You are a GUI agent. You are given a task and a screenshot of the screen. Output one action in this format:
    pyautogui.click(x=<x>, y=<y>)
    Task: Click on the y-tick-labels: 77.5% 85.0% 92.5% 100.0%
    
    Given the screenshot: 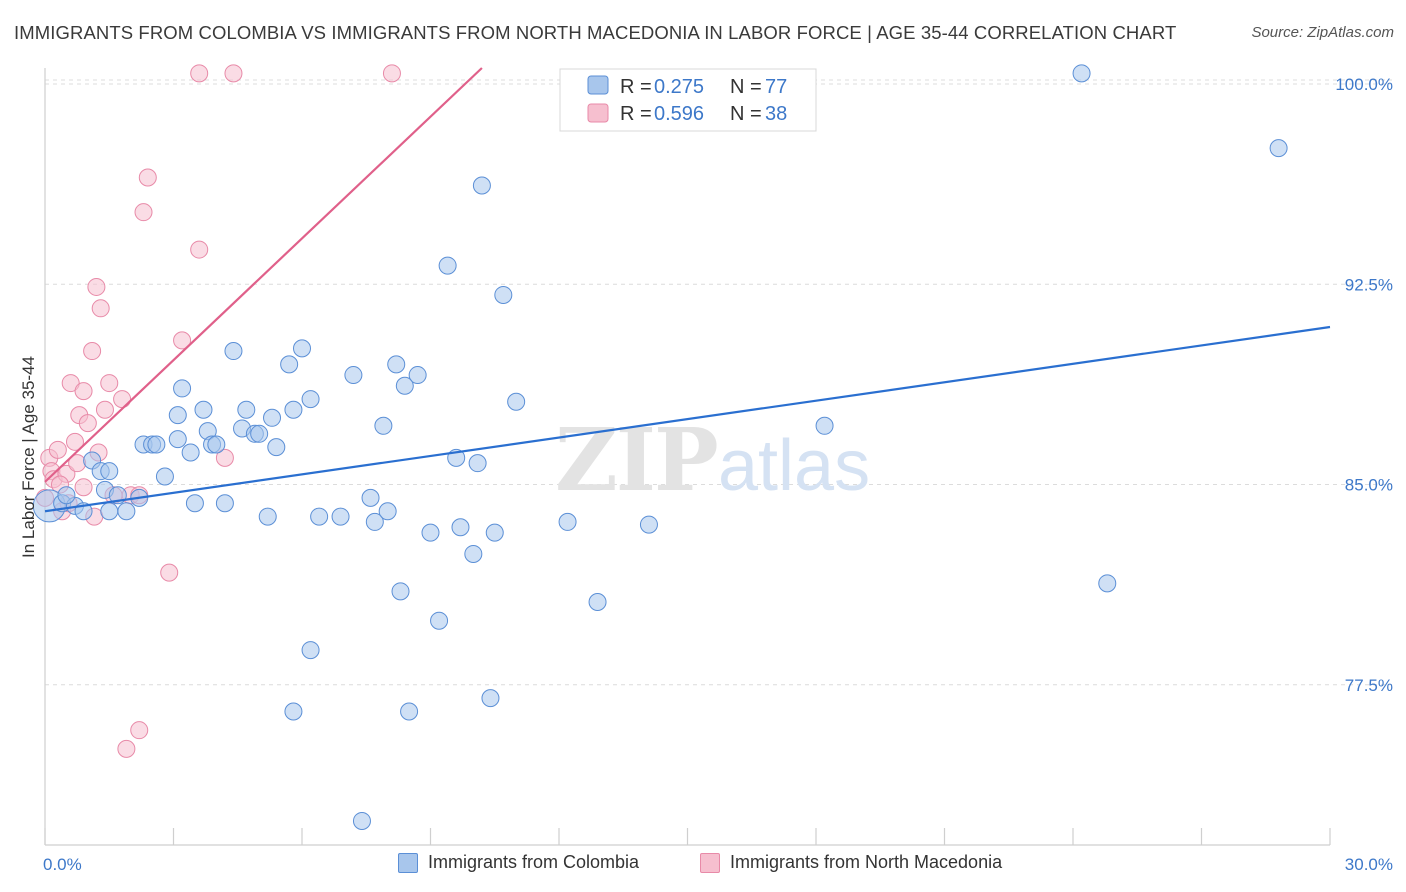 What is the action you would take?
    pyautogui.click(x=1364, y=385)
    